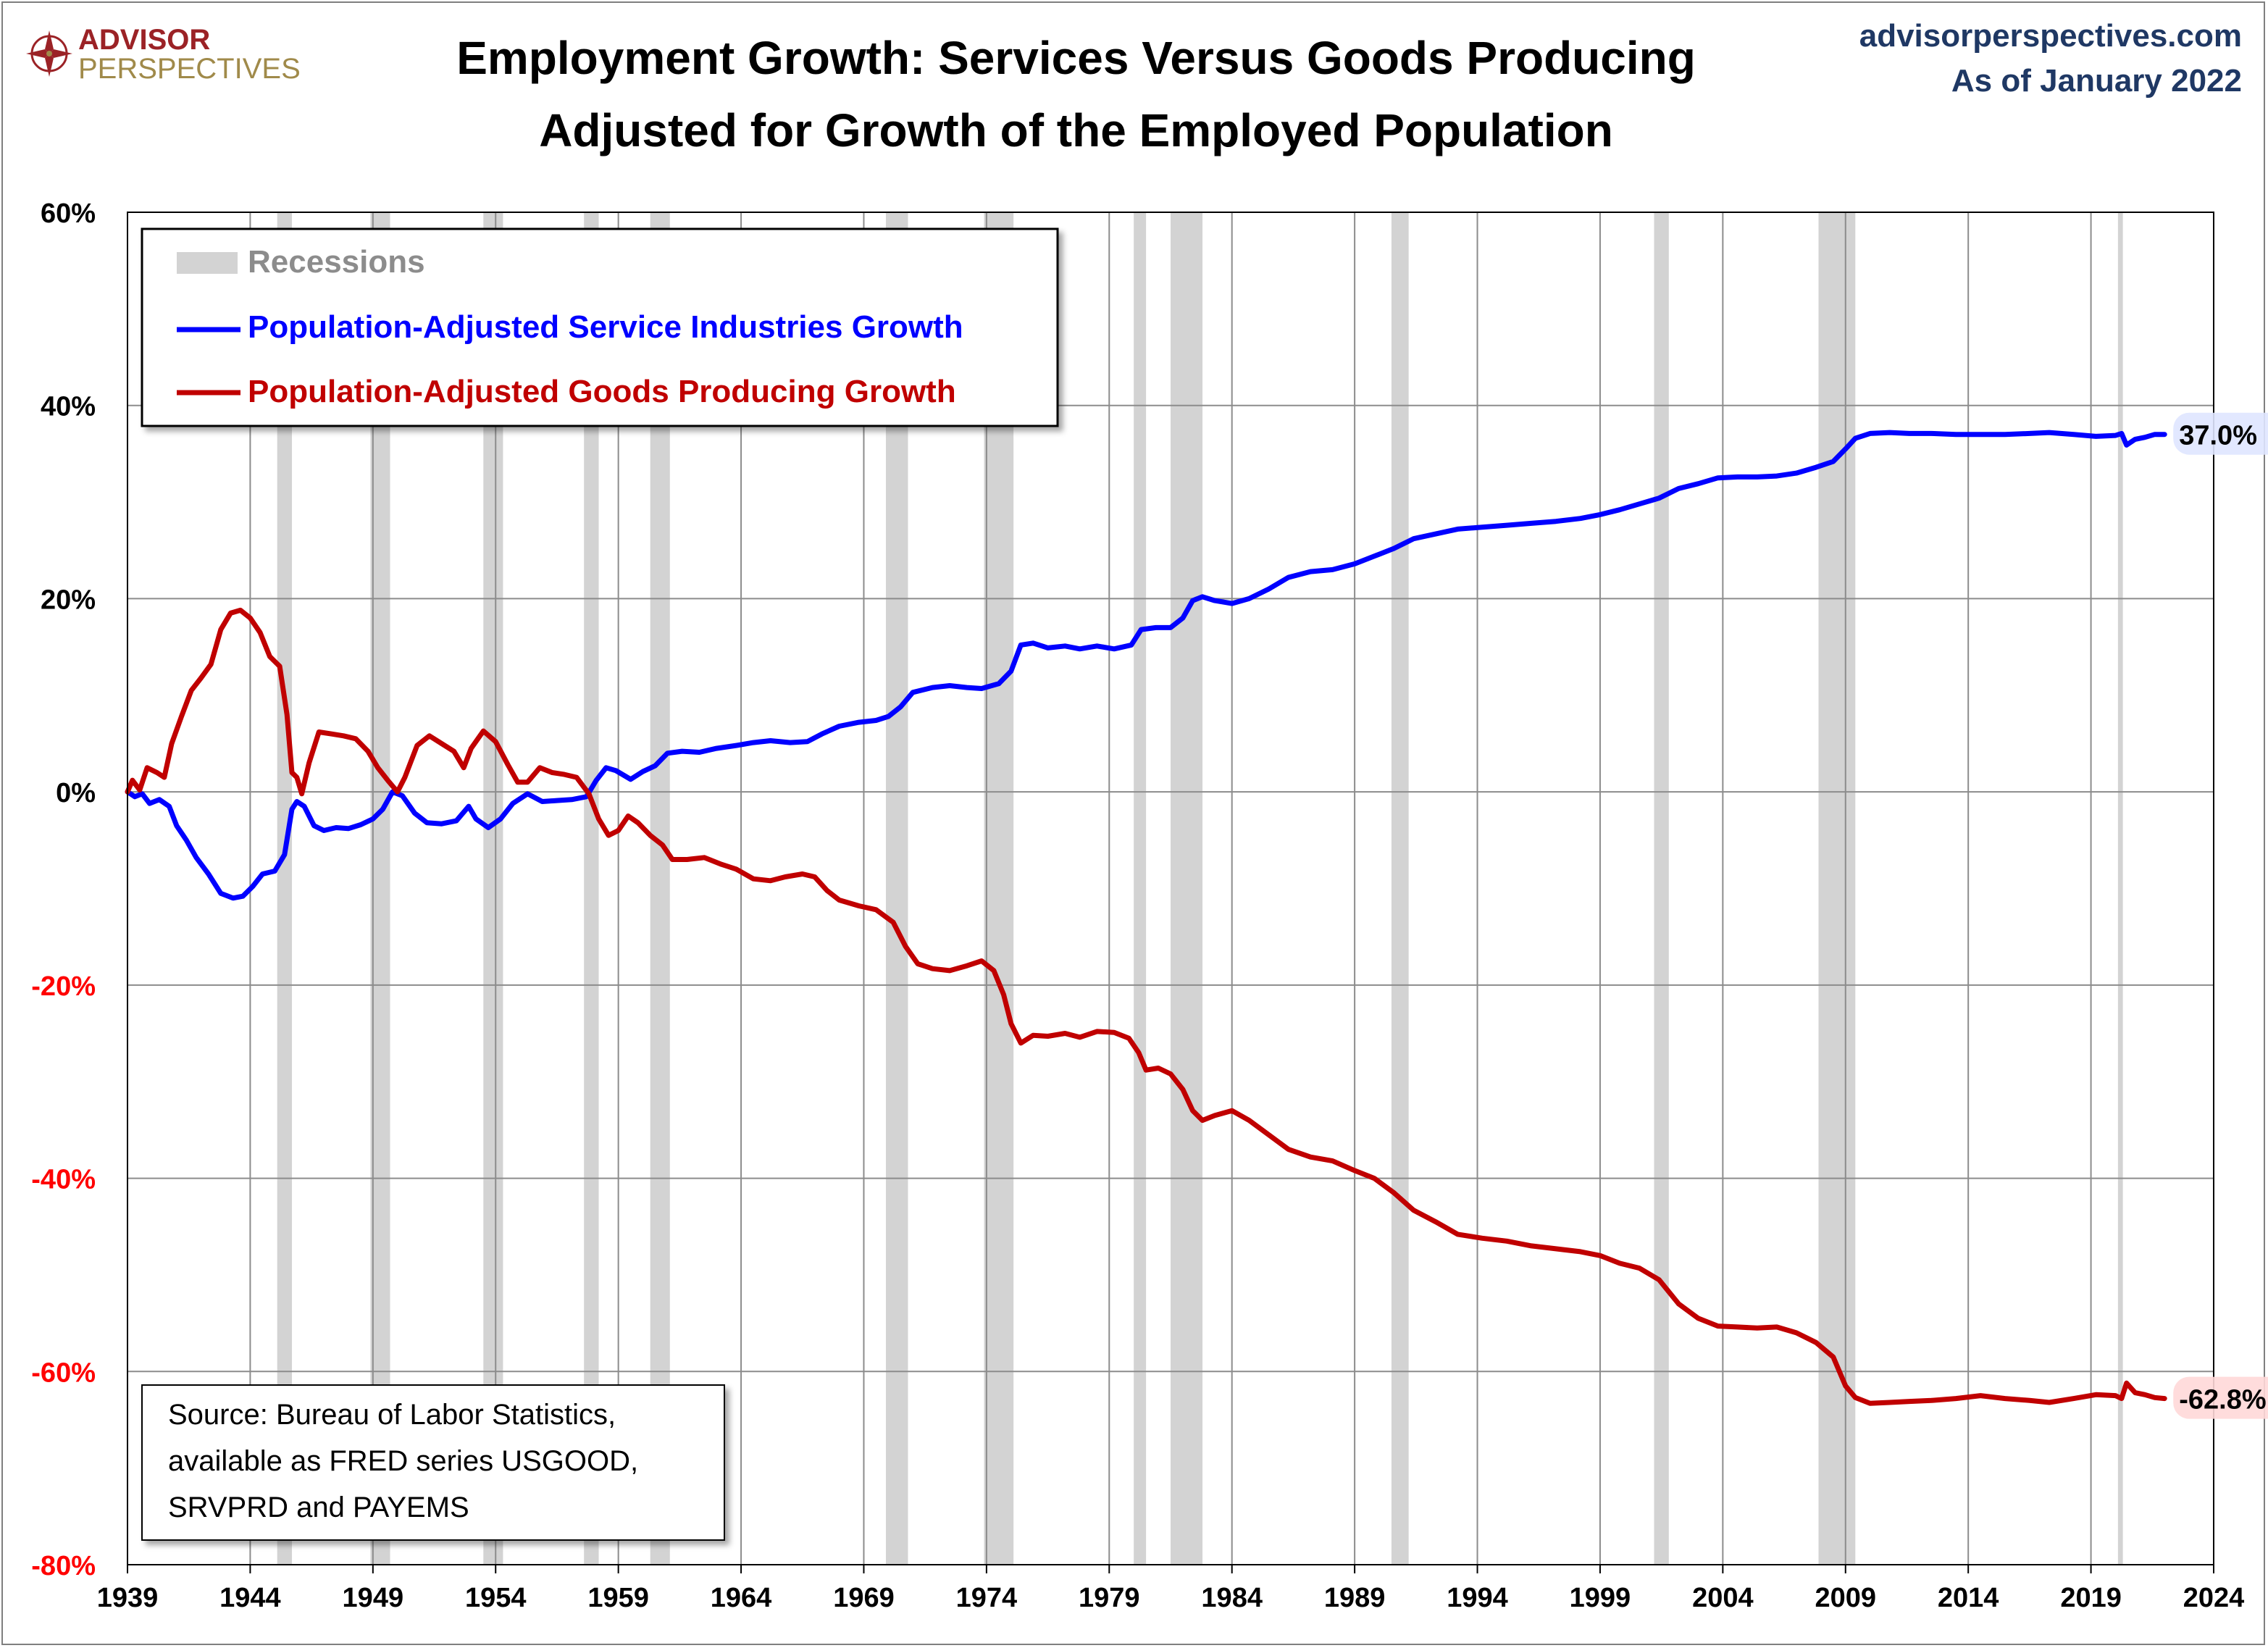  I want to click on x-tick-label: 2004, so click(1723, 1598).